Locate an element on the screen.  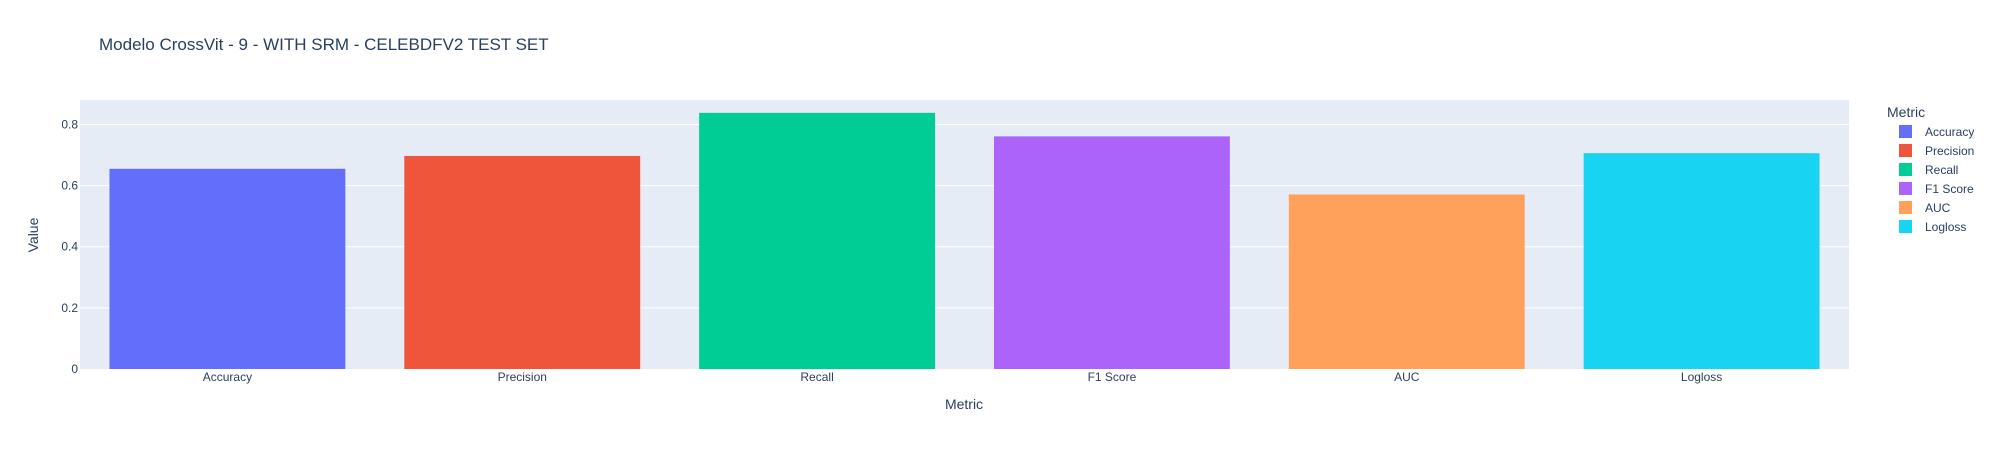
x-tick-label: F1 Score is located at coordinates (1112, 377).